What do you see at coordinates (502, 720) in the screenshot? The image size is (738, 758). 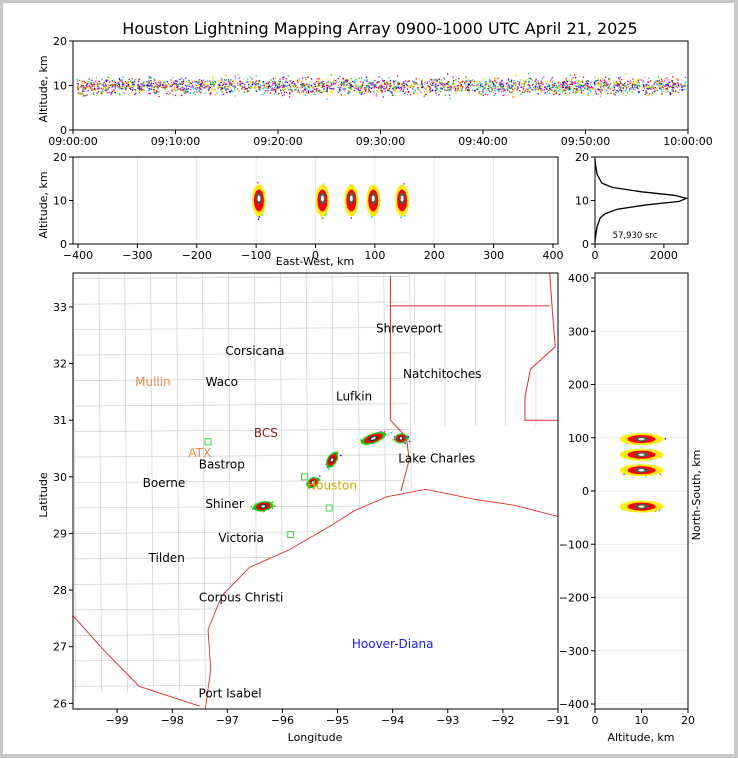 I see `map-xtick-label: −92` at bounding box center [502, 720].